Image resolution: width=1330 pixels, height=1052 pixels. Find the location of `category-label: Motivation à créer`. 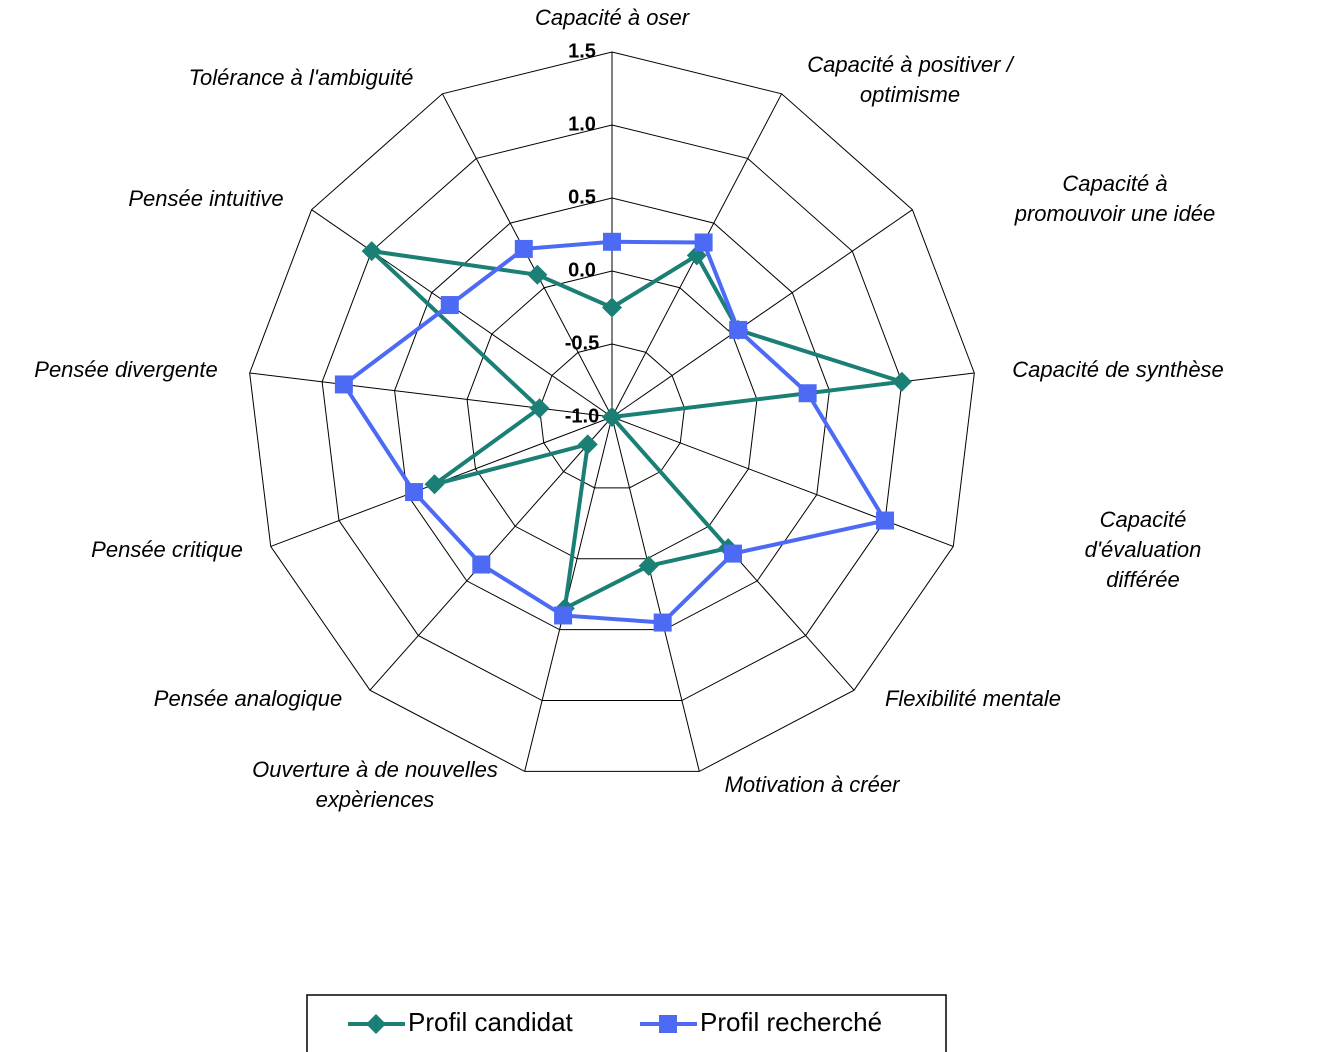

category-label: Motivation à créer is located at coordinates (812, 784).